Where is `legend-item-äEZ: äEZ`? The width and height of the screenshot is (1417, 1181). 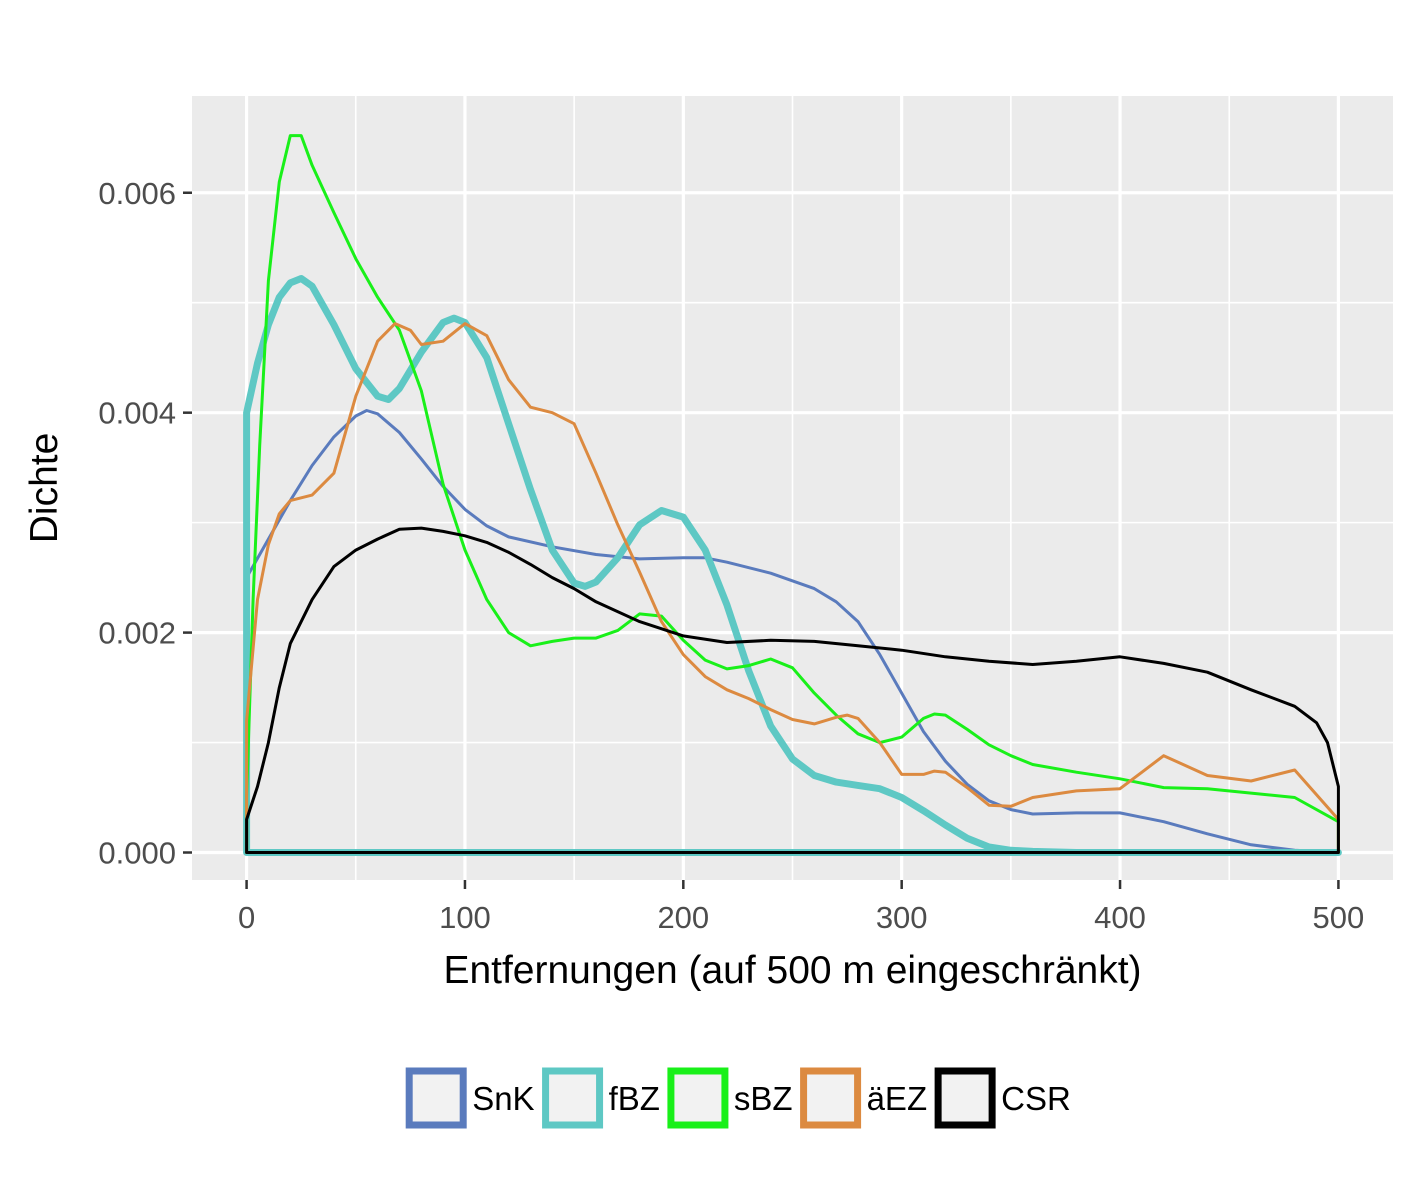 legend-item-äEZ: äEZ is located at coordinates (864, 1098).